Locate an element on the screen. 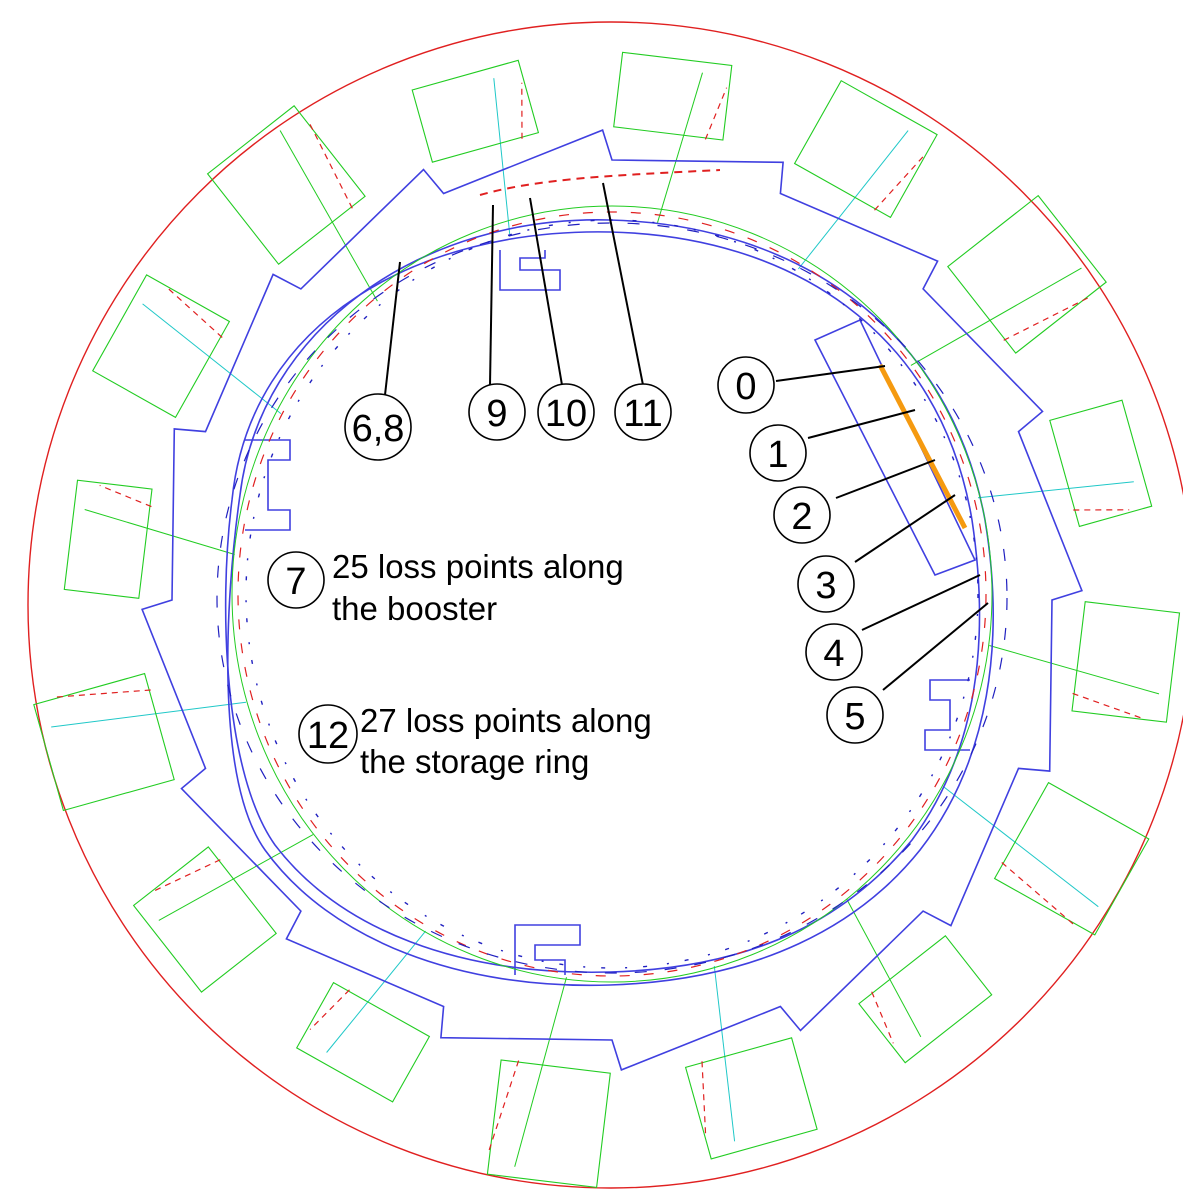  marker-4-label: 4 is located at coordinates (833, 654).